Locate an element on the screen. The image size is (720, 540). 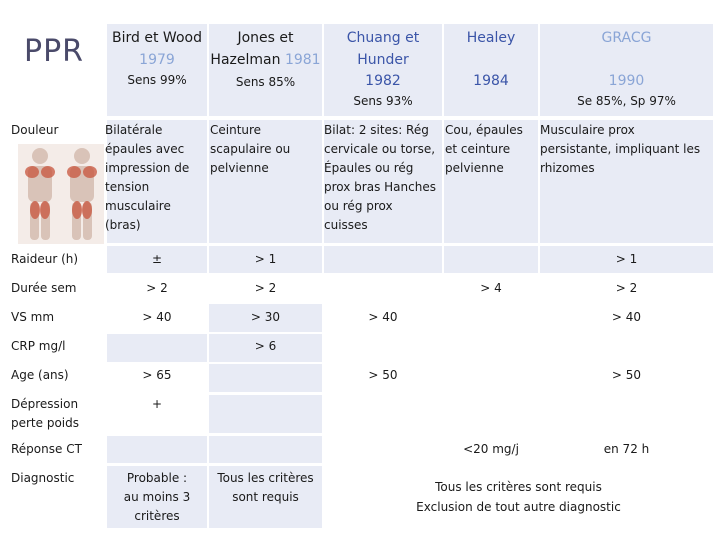
cell-depression-jones is located at coordinates (265, 414).